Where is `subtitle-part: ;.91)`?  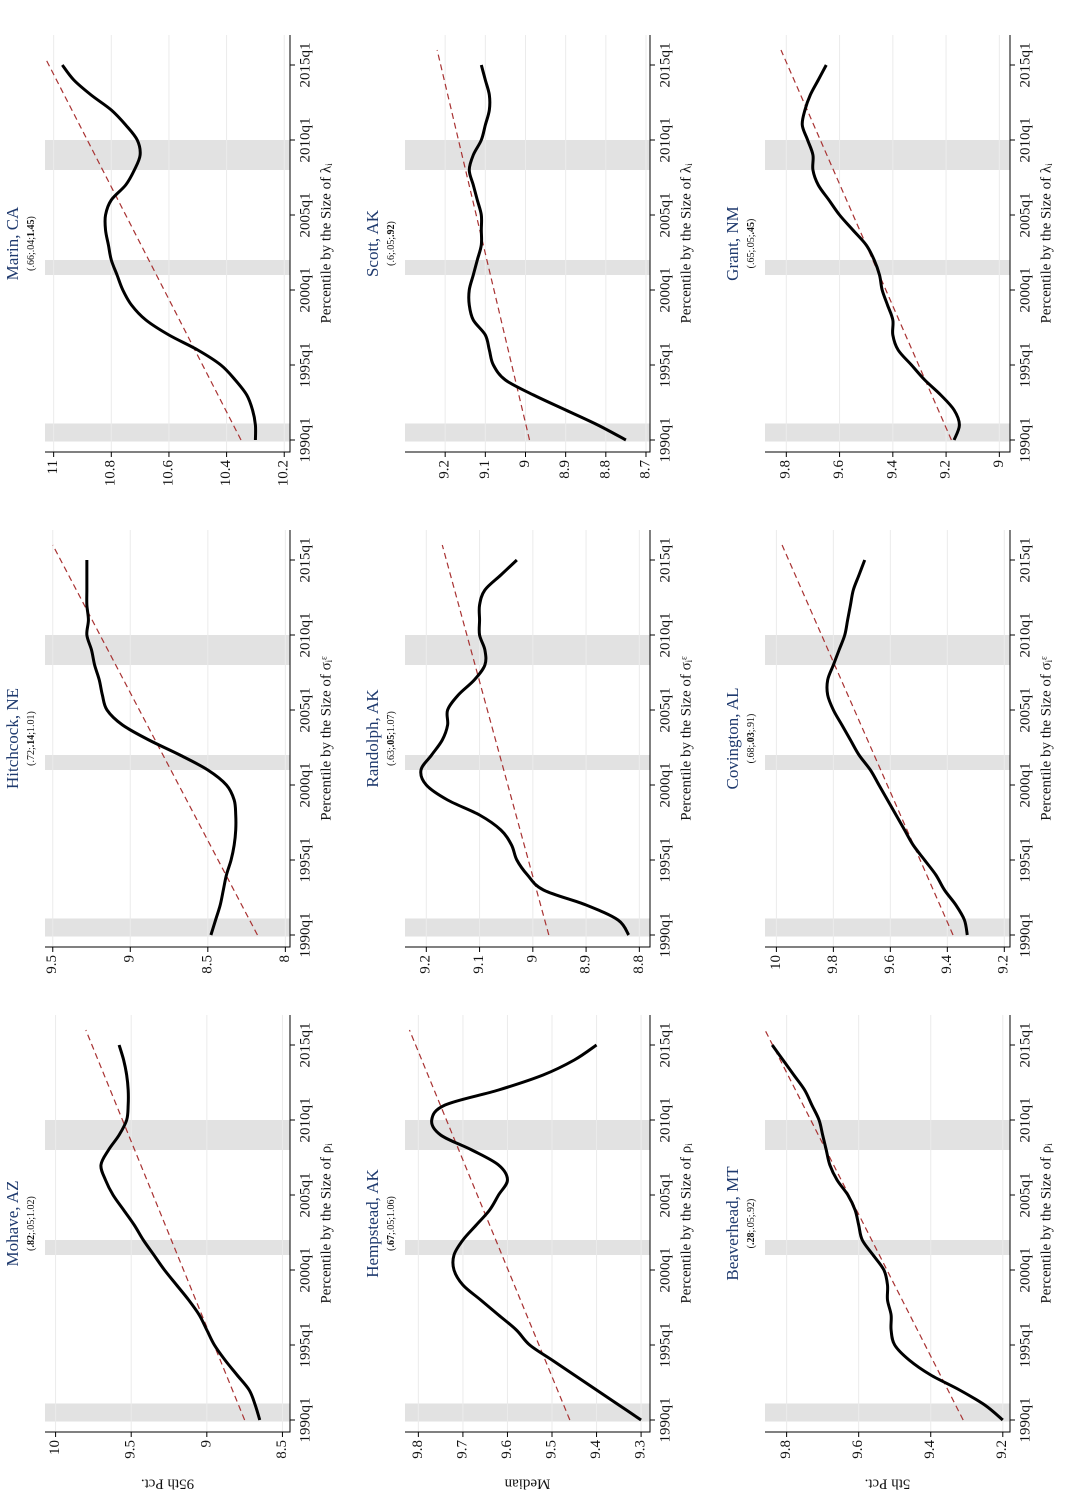
subtitle-part: ;.91) is located at coordinates (751, 723).